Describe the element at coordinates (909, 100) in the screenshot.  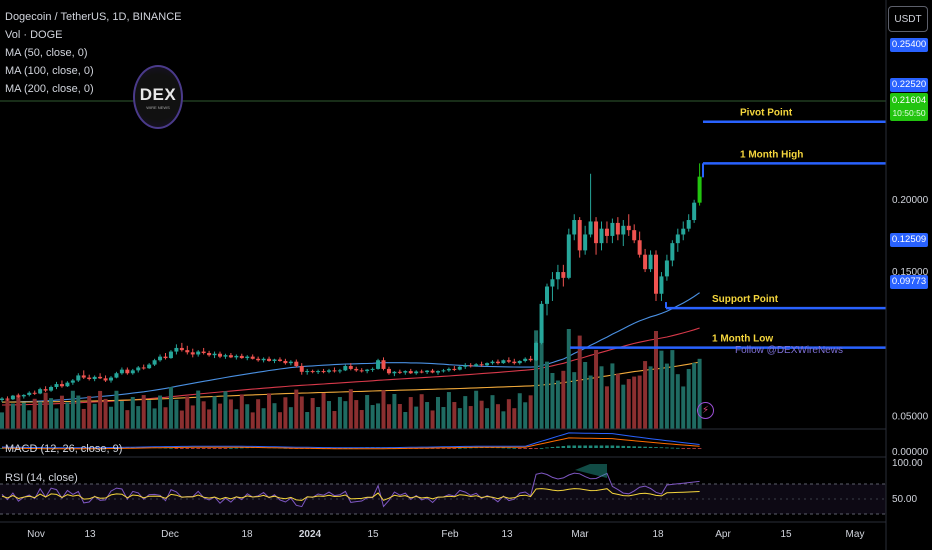
I see `current-price-value: 0.21604` at that location.